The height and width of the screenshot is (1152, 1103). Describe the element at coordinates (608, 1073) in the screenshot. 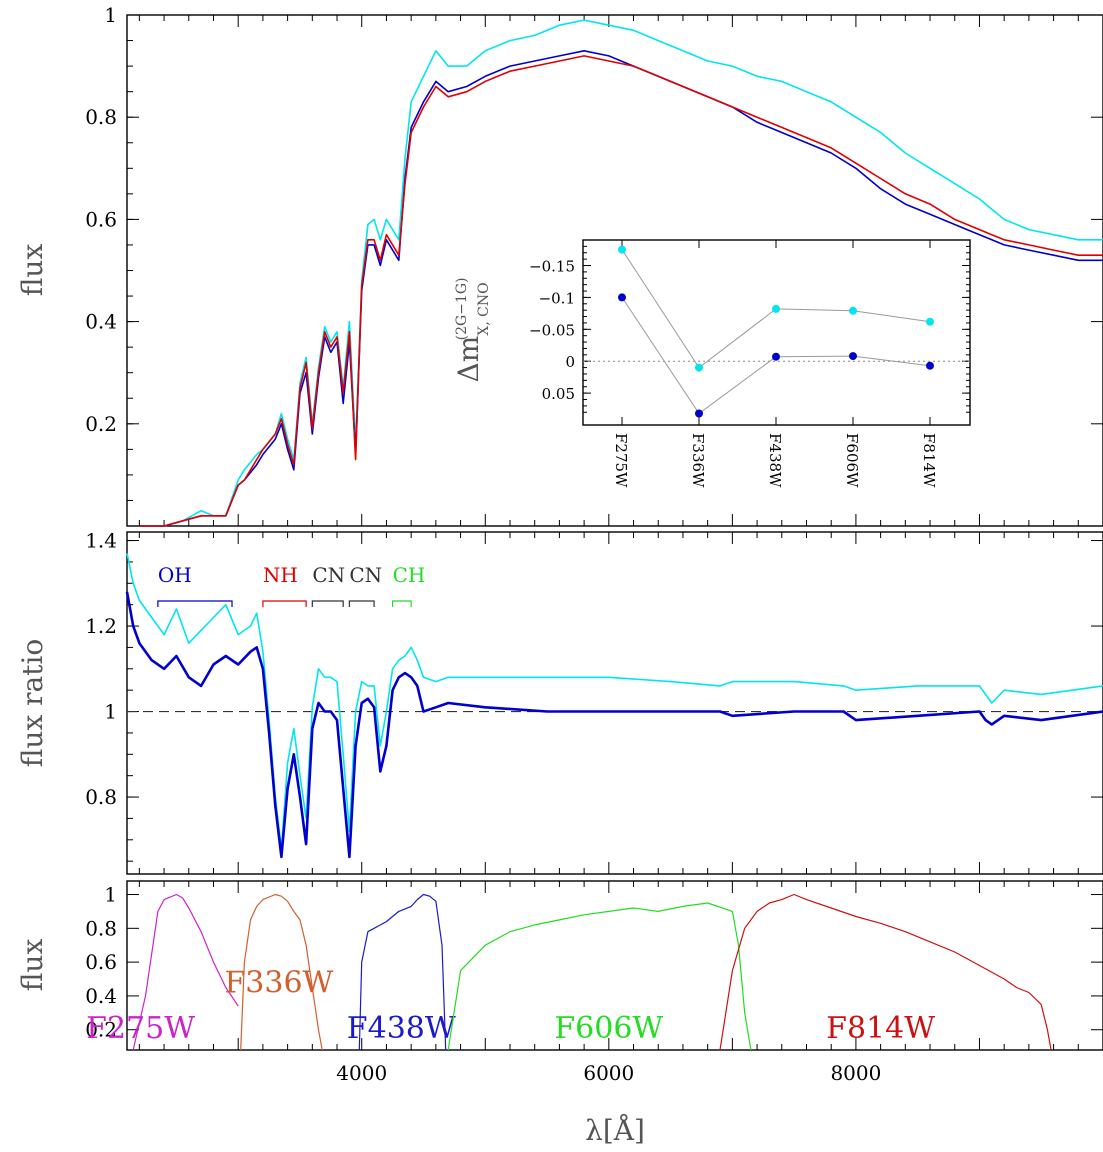

I see `panel-filters-xtick-label: 6000` at that location.